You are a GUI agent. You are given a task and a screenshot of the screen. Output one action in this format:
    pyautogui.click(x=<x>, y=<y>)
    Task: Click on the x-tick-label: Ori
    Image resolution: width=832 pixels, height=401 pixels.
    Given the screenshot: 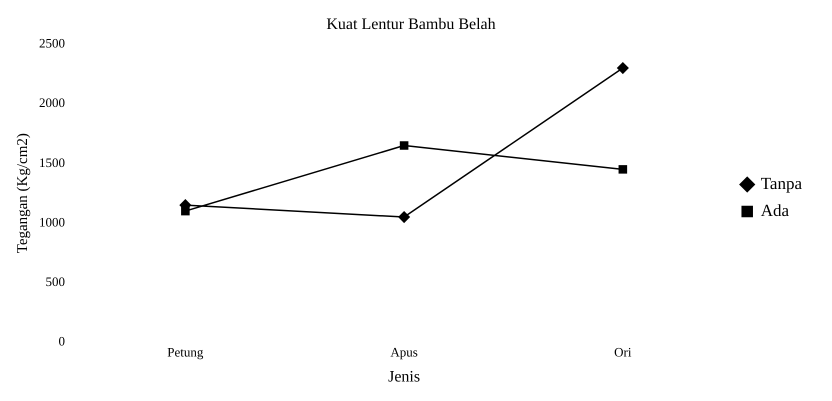 What is the action you would take?
    pyautogui.click(x=623, y=352)
    